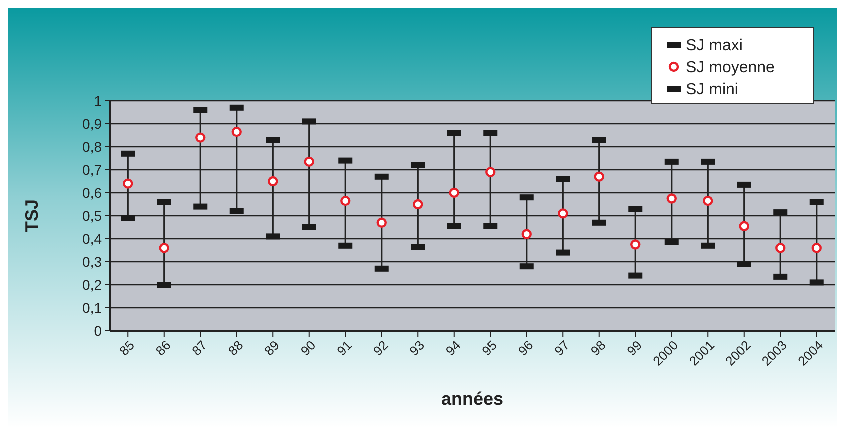 Image resolution: width=841 pixels, height=430 pixels. What do you see at coordinates (92, 308) in the screenshot?
I see `y-tick-label: 0,1` at bounding box center [92, 308].